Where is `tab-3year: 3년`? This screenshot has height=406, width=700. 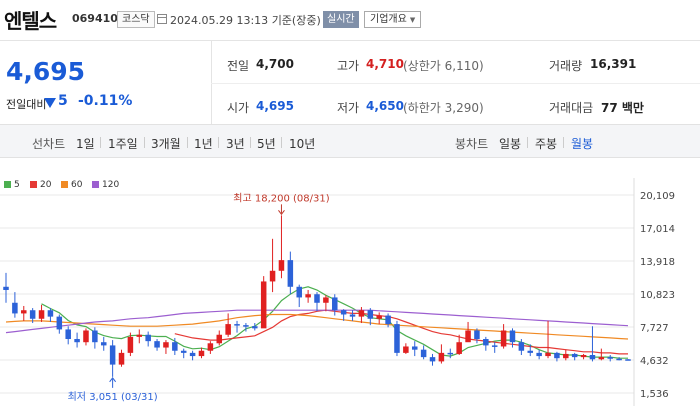
tab-3year: 3년 is located at coordinates (235, 144).